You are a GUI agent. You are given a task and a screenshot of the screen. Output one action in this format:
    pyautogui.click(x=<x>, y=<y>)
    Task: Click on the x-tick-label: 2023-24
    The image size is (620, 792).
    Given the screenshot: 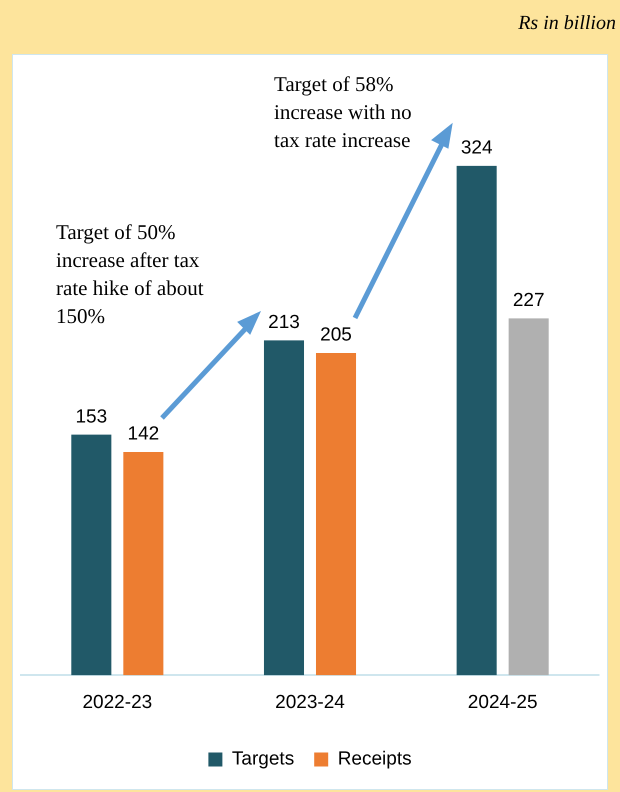 What is the action you would take?
    pyautogui.click(x=310, y=702)
    